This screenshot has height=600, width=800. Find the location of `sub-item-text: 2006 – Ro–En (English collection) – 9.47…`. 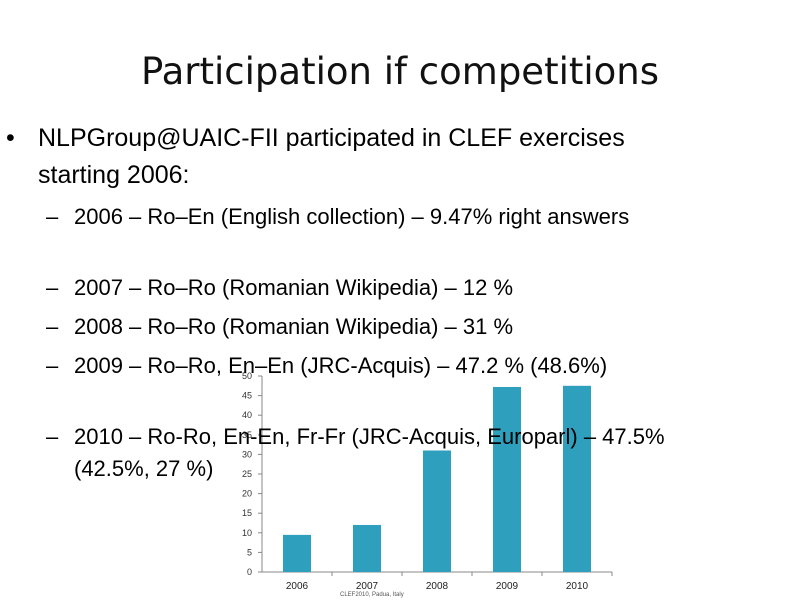

sub-item-text: 2006 – Ro–En (English collection) – 9.47… is located at coordinates (352, 216).